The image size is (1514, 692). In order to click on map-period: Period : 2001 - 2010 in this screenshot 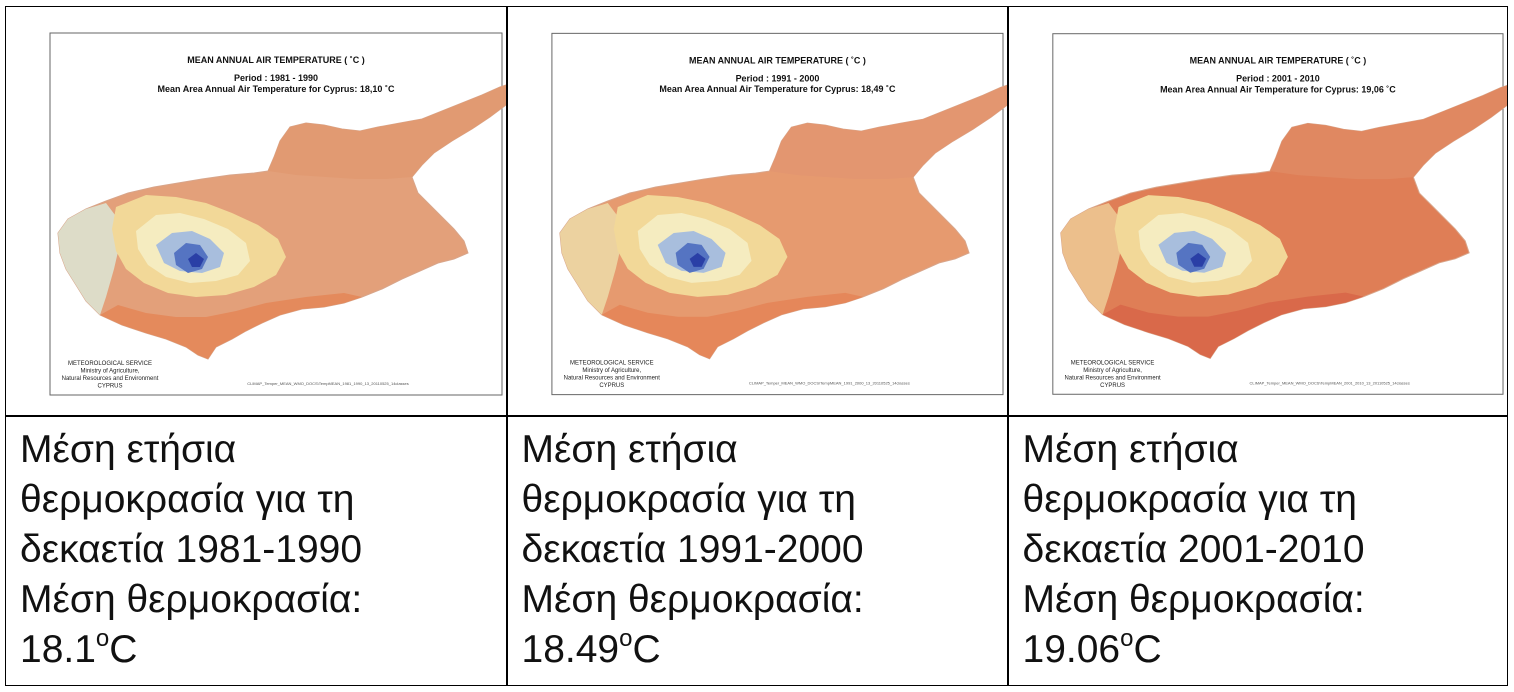, I will do `click(1278, 79)`.